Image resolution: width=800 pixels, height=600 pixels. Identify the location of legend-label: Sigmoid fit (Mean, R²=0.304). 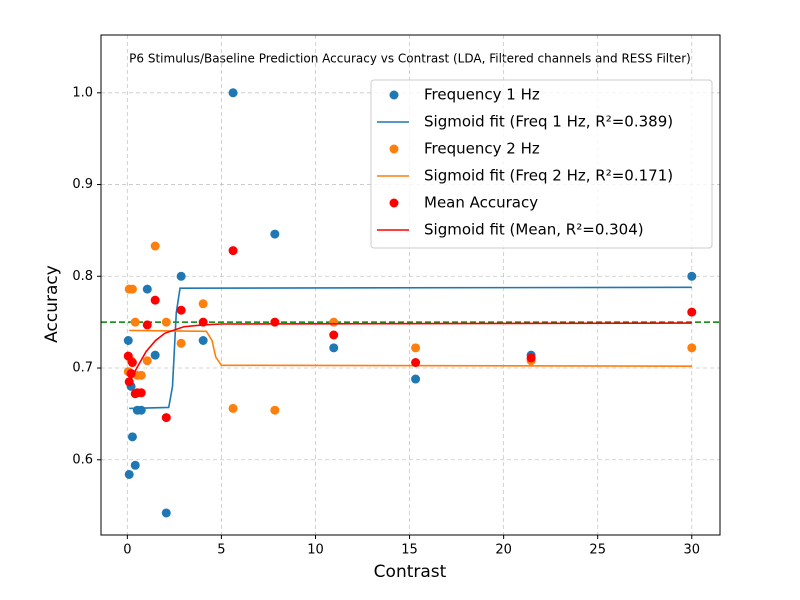
(534, 230).